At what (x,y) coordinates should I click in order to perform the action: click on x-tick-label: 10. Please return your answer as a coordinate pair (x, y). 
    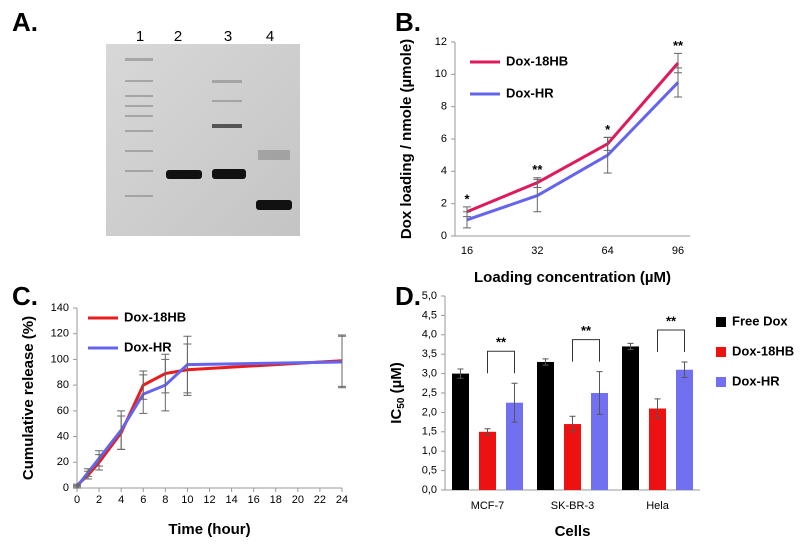
    Looking at the image, I should click on (187, 500).